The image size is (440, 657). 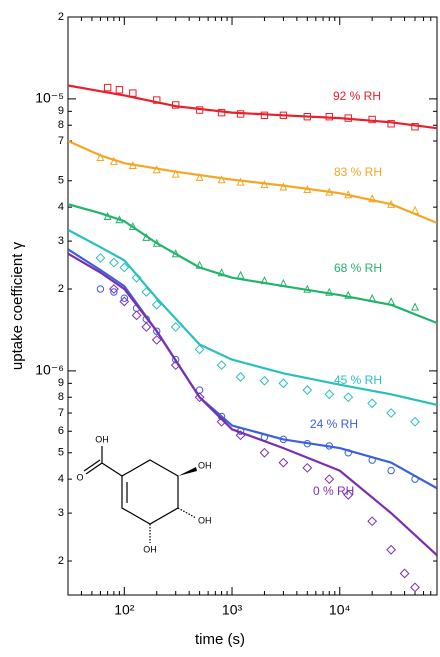 What do you see at coordinates (79, 477) in the screenshot?
I see `molecule-label: O` at bounding box center [79, 477].